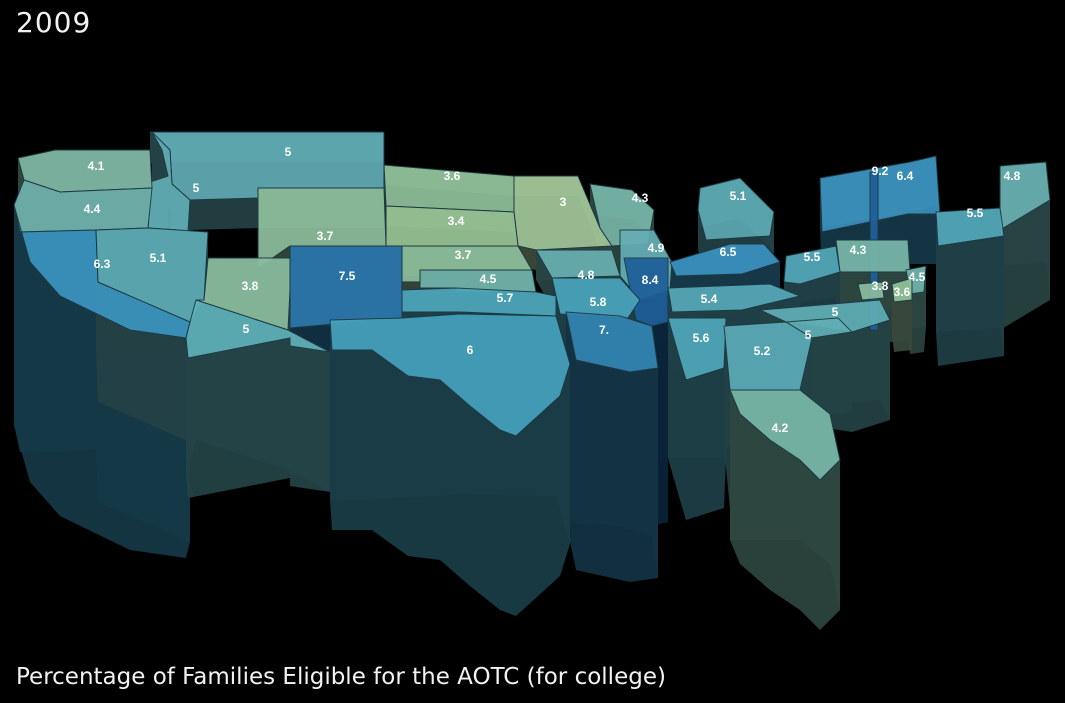  I want to click on label-arizona: 5, so click(246, 329).